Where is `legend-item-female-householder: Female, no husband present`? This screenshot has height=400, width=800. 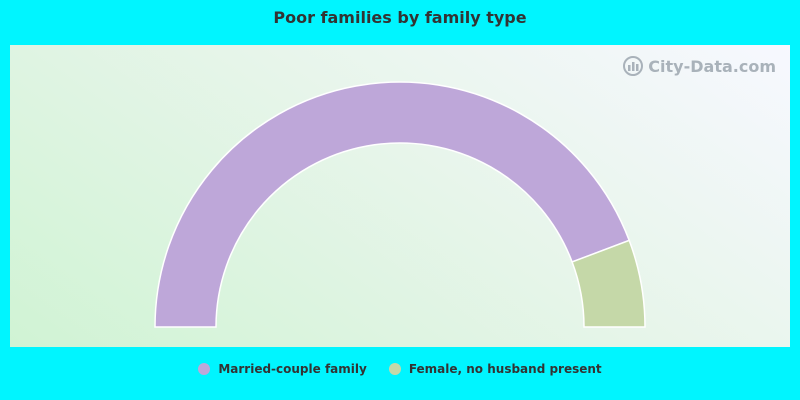 legend-item-female-householder: Female, no husband present is located at coordinates (495, 369).